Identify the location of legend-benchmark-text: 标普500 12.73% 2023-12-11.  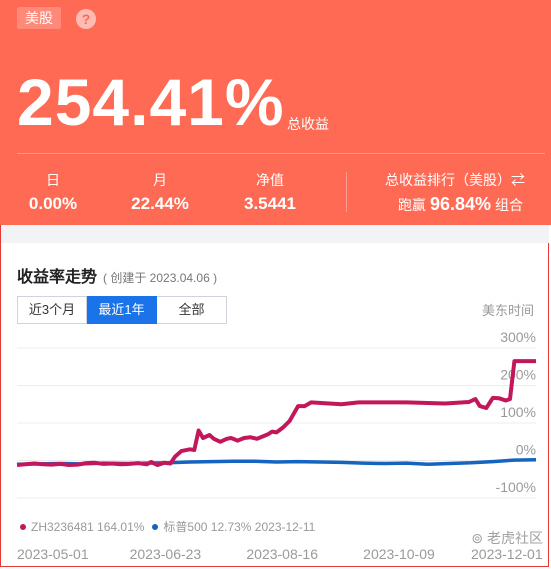
(239, 527).